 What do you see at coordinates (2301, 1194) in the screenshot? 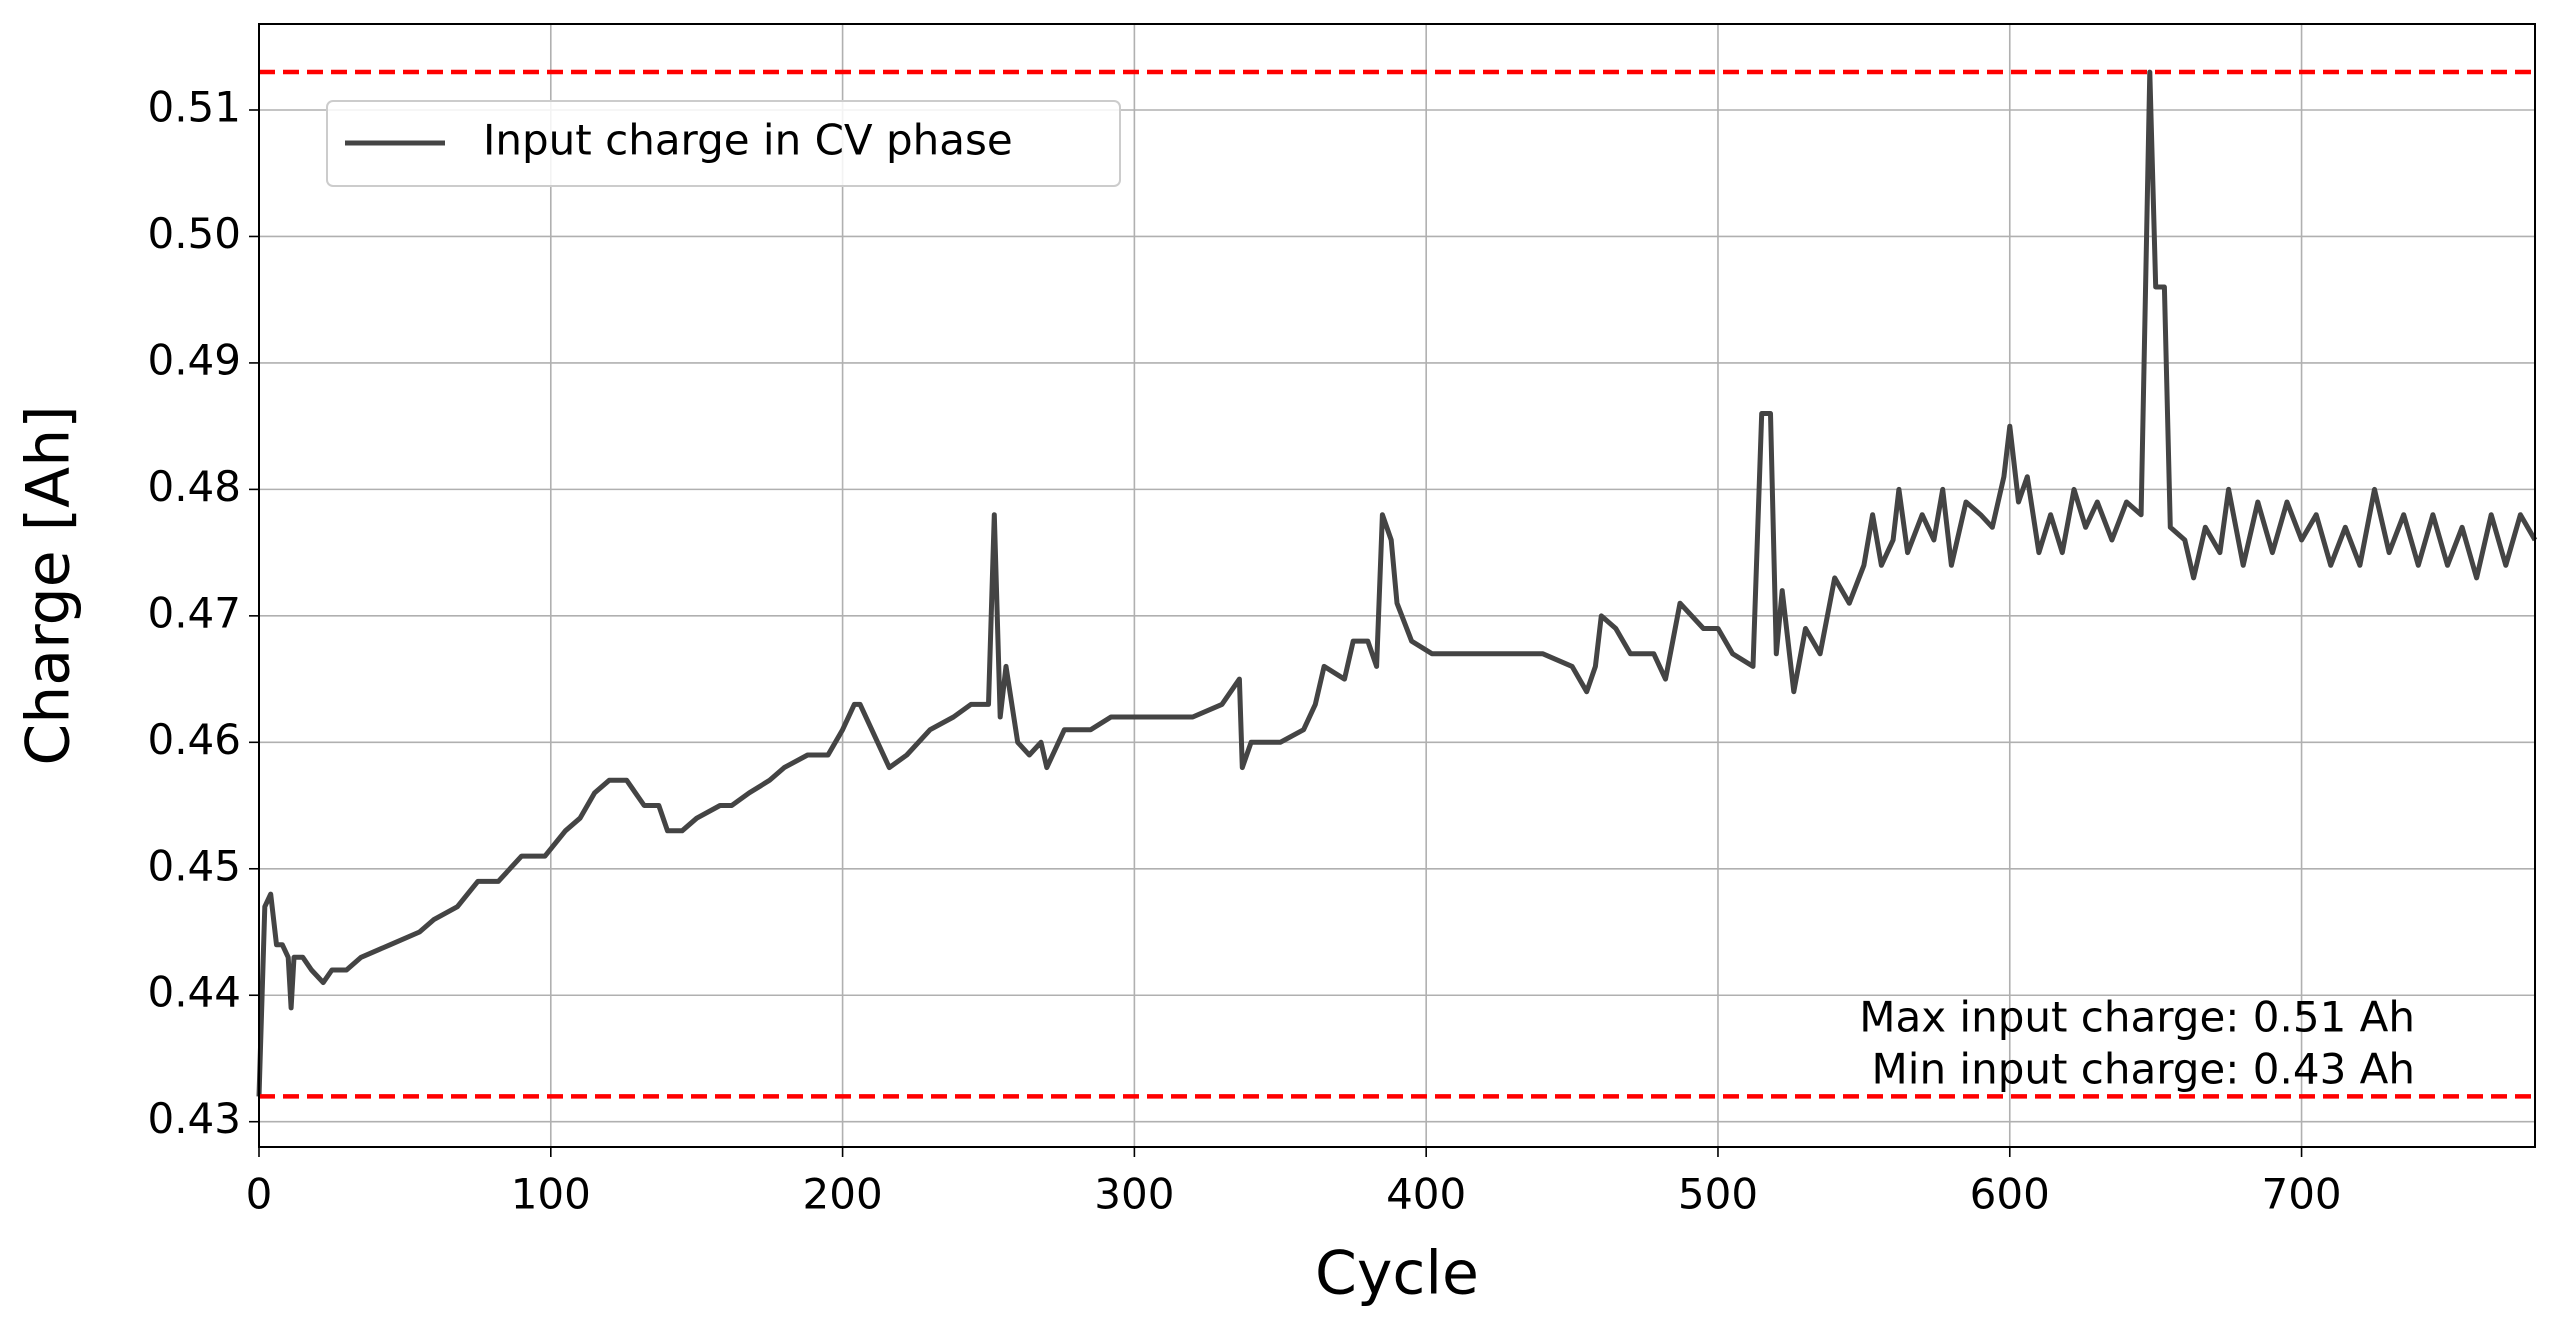
I see `x-tick-label: 700` at bounding box center [2301, 1194].